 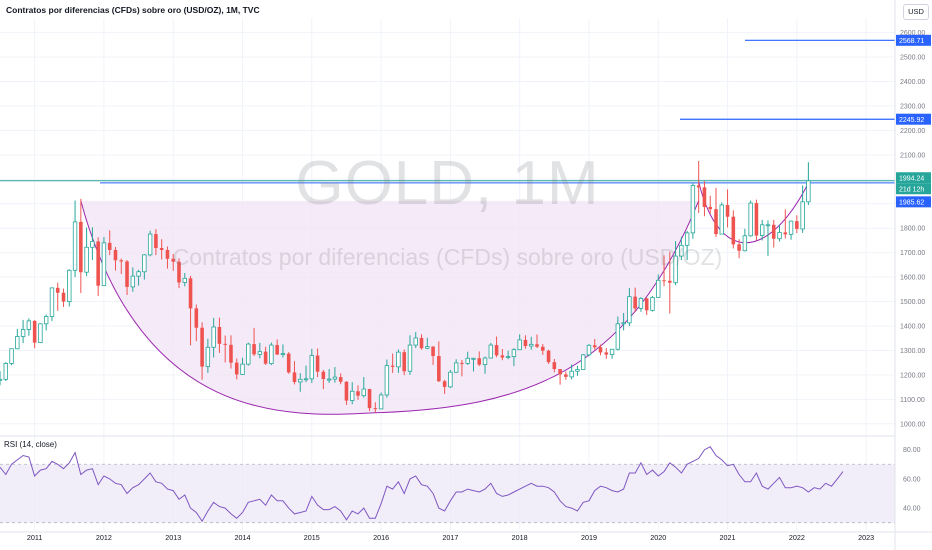 What do you see at coordinates (450, 537) in the screenshot?
I see `time-tick-label: 2017` at bounding box center [450, 537].